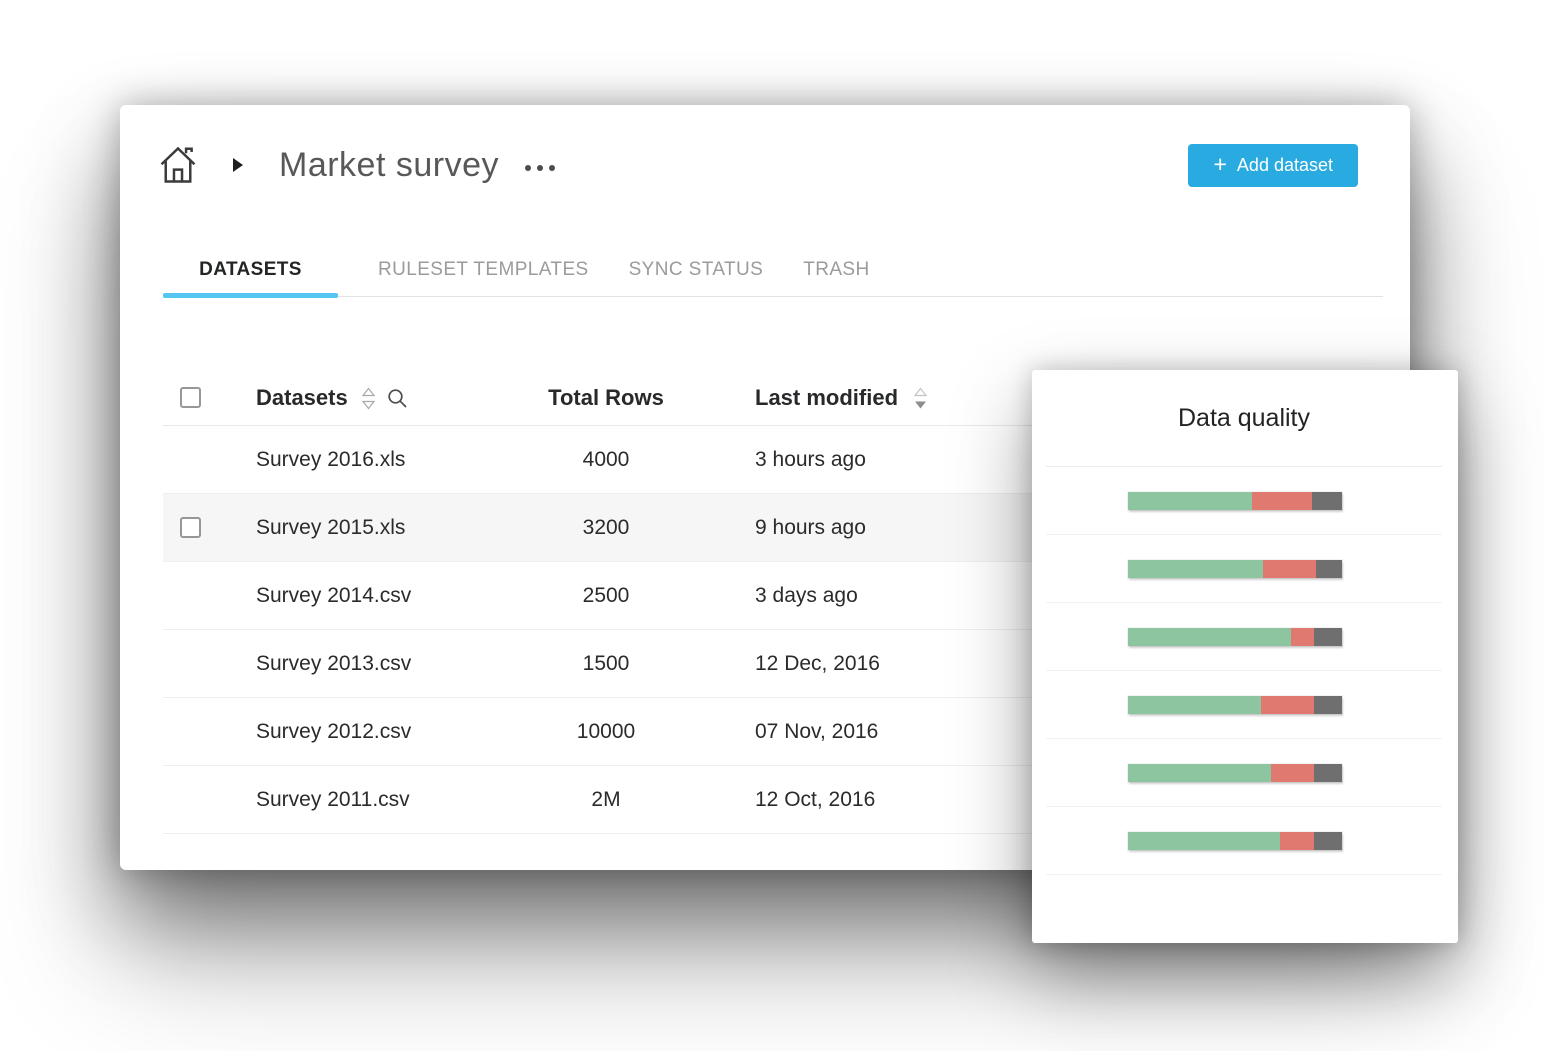 The image size is (1548, 1051). I want to click on dataset-name: Survey 2013.csv, so click(334, 663).